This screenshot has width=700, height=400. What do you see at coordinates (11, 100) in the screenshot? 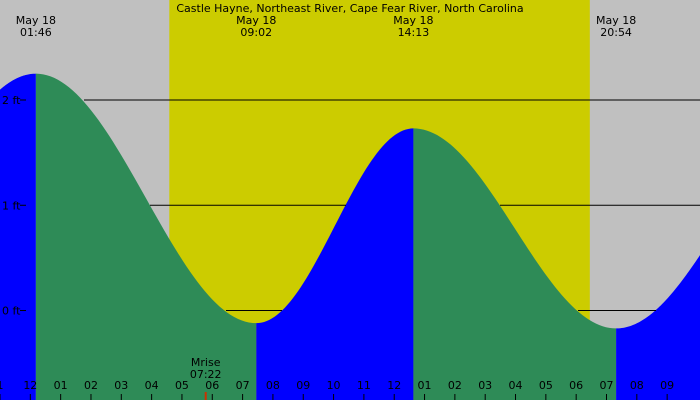
I see `y-tick-label: 2 ft` at bounding box center [11, 100].